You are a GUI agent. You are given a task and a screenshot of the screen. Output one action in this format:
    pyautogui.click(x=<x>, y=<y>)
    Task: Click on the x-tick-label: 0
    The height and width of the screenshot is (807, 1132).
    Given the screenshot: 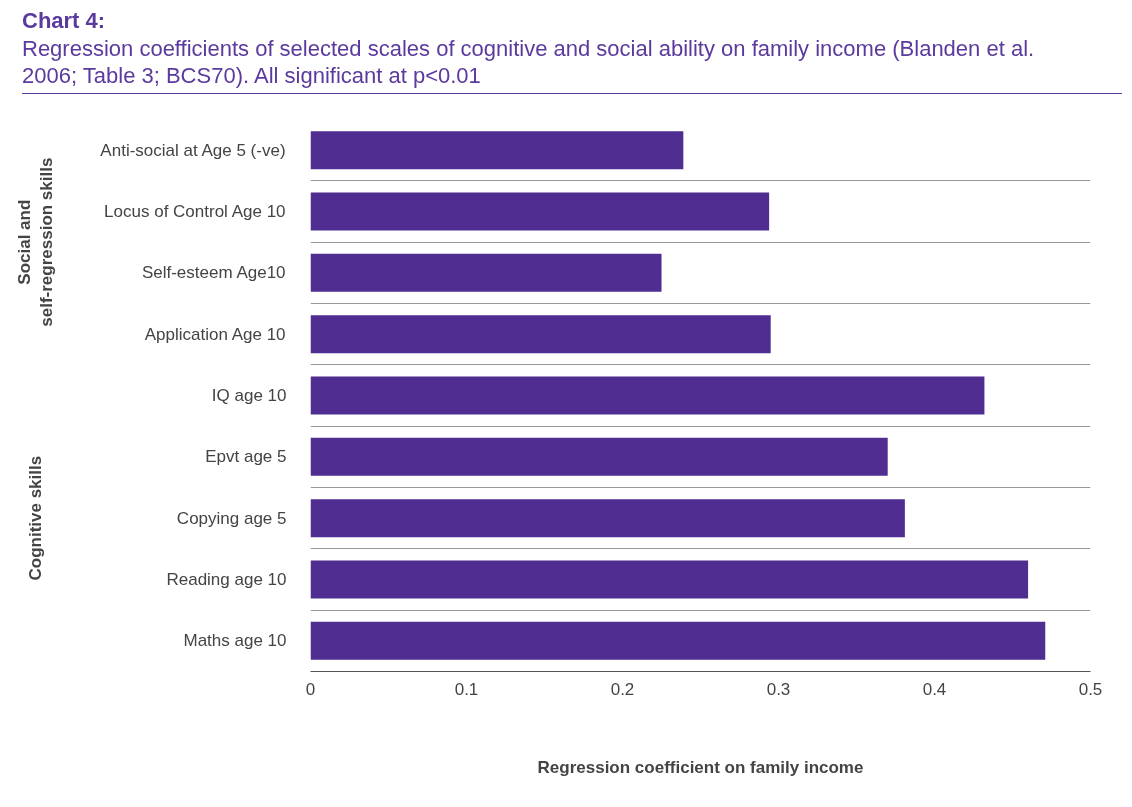 What is the action you would take?
    pyautogui.click(x=310, y=689)
    